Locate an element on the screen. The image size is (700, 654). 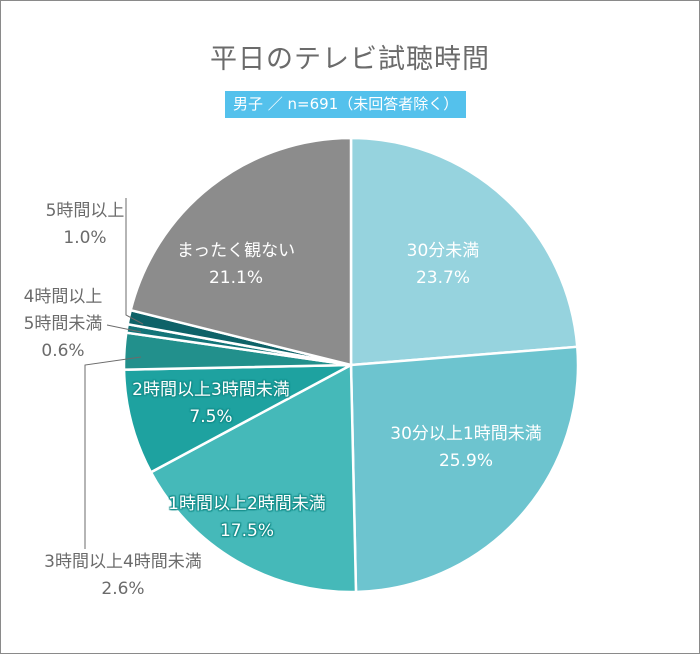
slice-value: 25.9% is located at coordinates (466, 461).